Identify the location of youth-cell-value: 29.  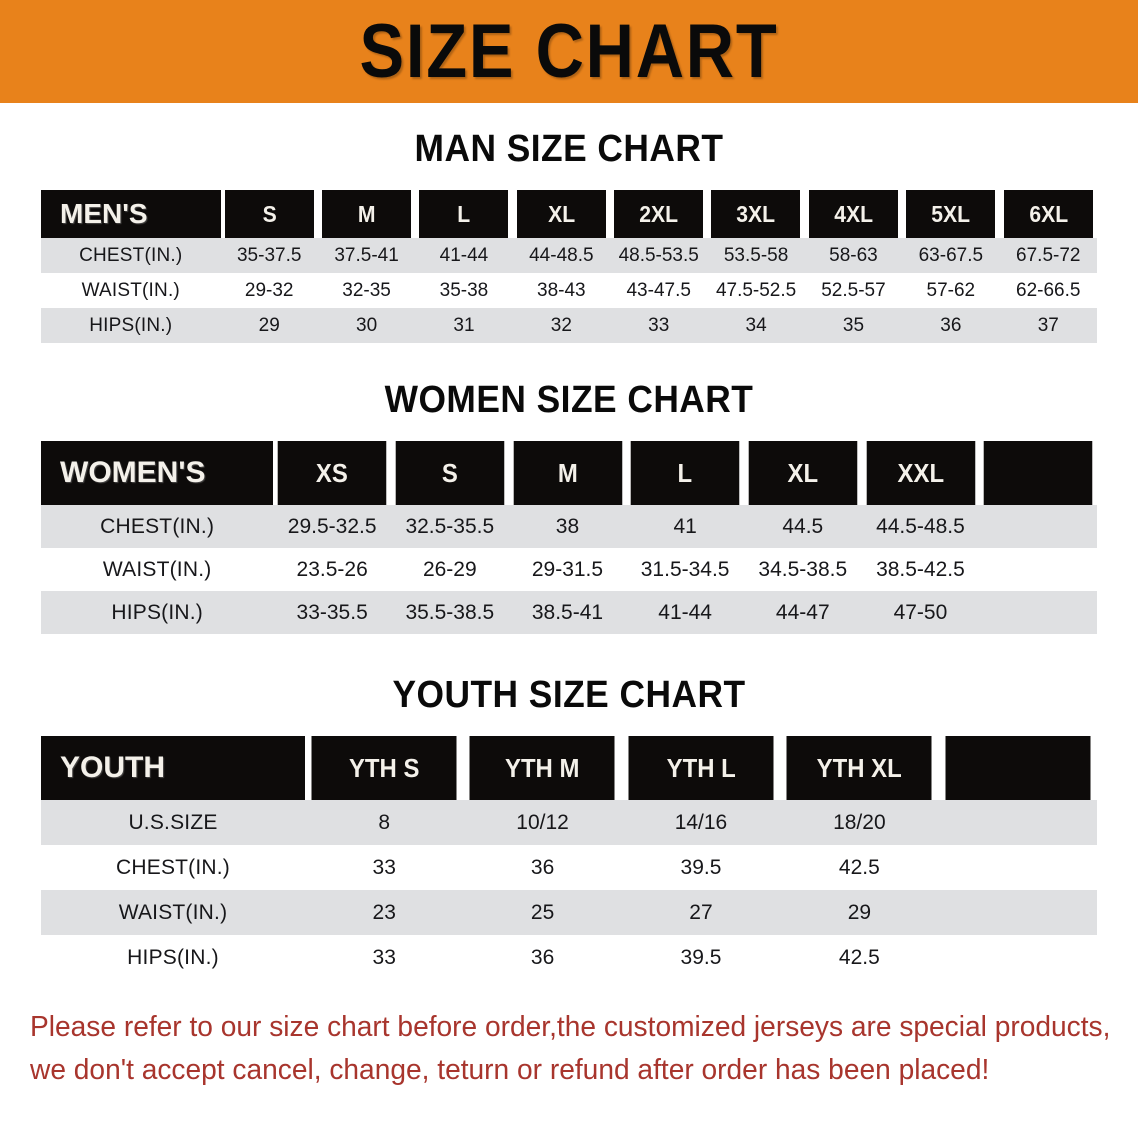
(859, 912).